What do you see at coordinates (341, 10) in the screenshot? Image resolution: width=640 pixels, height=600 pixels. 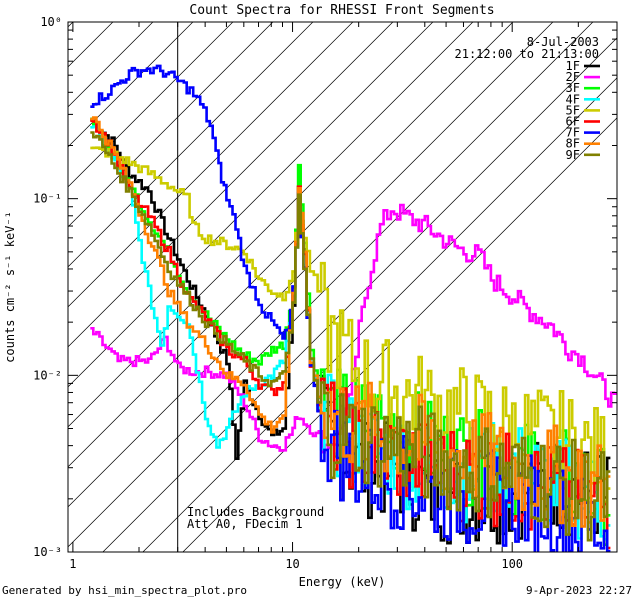 I see `chart-title: Count Spectra for RHESSI Front Segments` at bounding box center [341, 10].